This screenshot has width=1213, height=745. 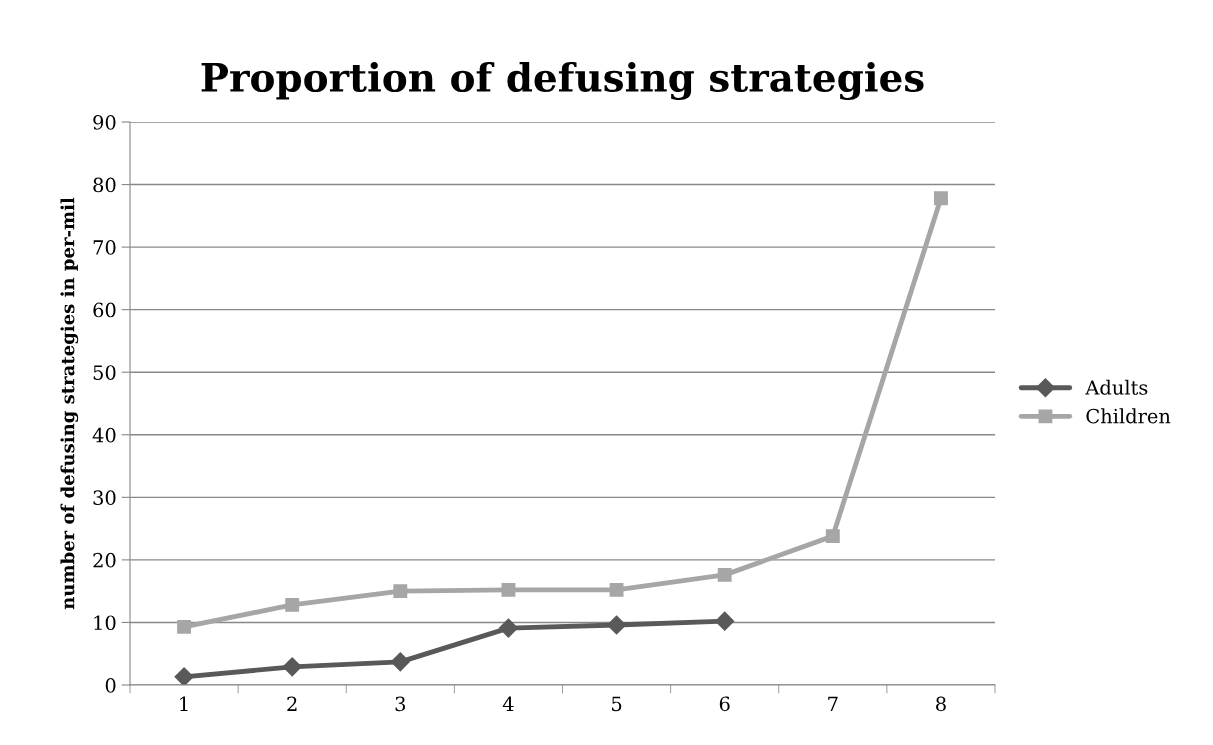 What do you see at coordinates (104, 247) in the screenshot?
I see `y-tick-label: 70` at bounding box center [104, 247].